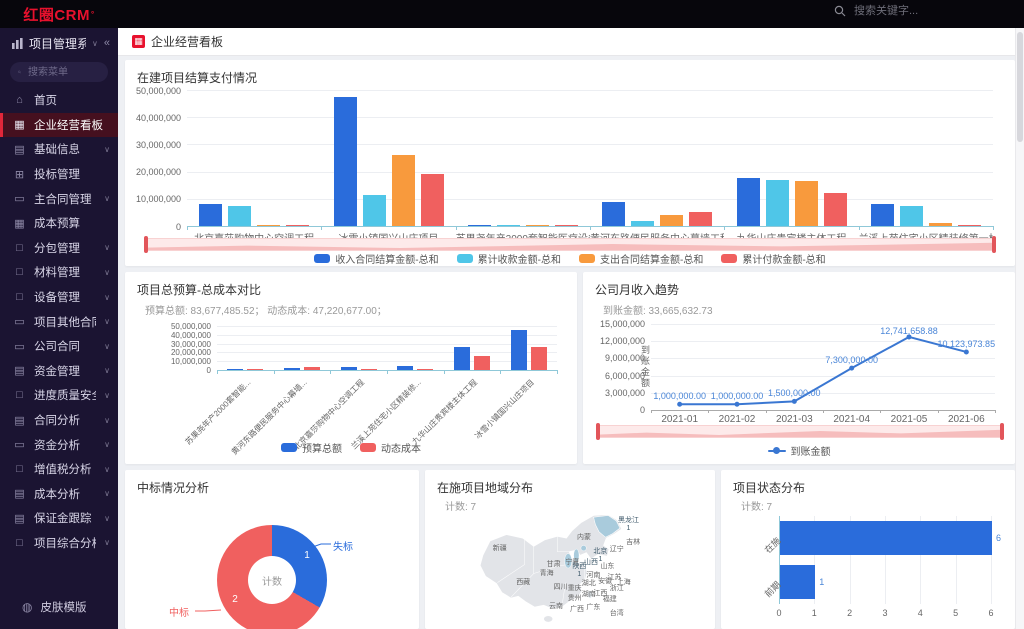 The image size is (1024, 629). I want to click on sidebar-item-0: ⌂ 首页, so click(59, 100).